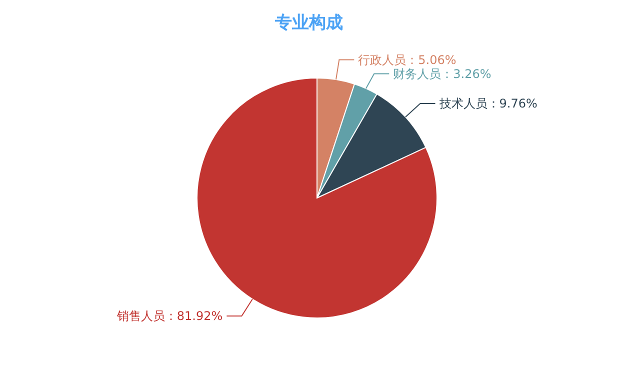  Describe the element at coordinates (407, 59) in the screenshot. I see `slice-label: 行政人员：5.06%` at that location.